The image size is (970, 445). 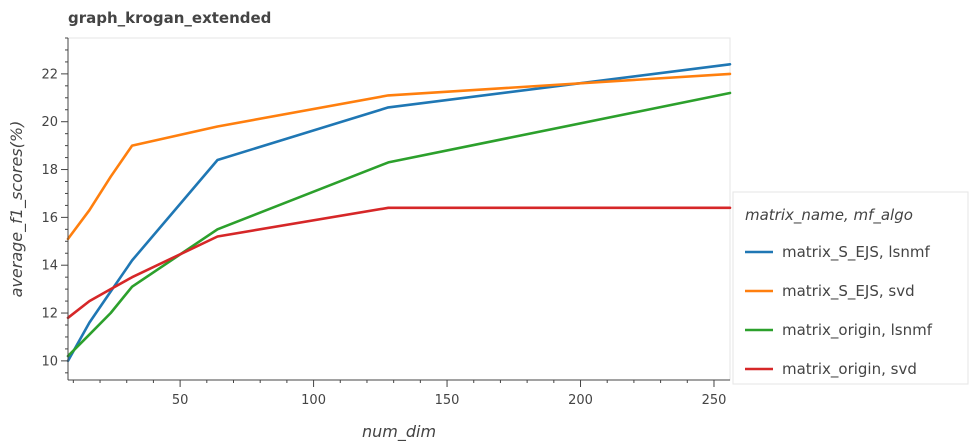 What do you see at coordinates (54, 205) in the screenshot?
I see `y-axis-ticks: 10 12 14 16 18 20 22` at bounding box center [54, 205].